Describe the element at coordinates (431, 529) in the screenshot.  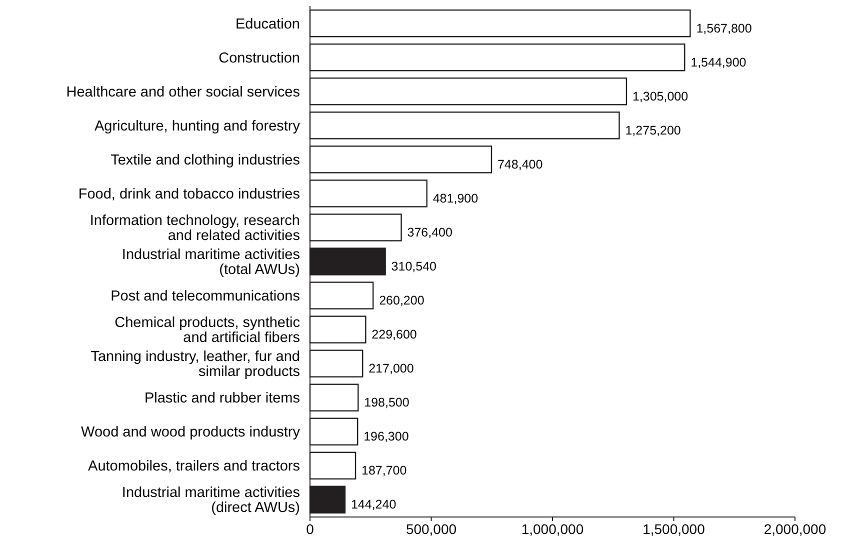
I see `x-tick-label: 500,000` at that location.